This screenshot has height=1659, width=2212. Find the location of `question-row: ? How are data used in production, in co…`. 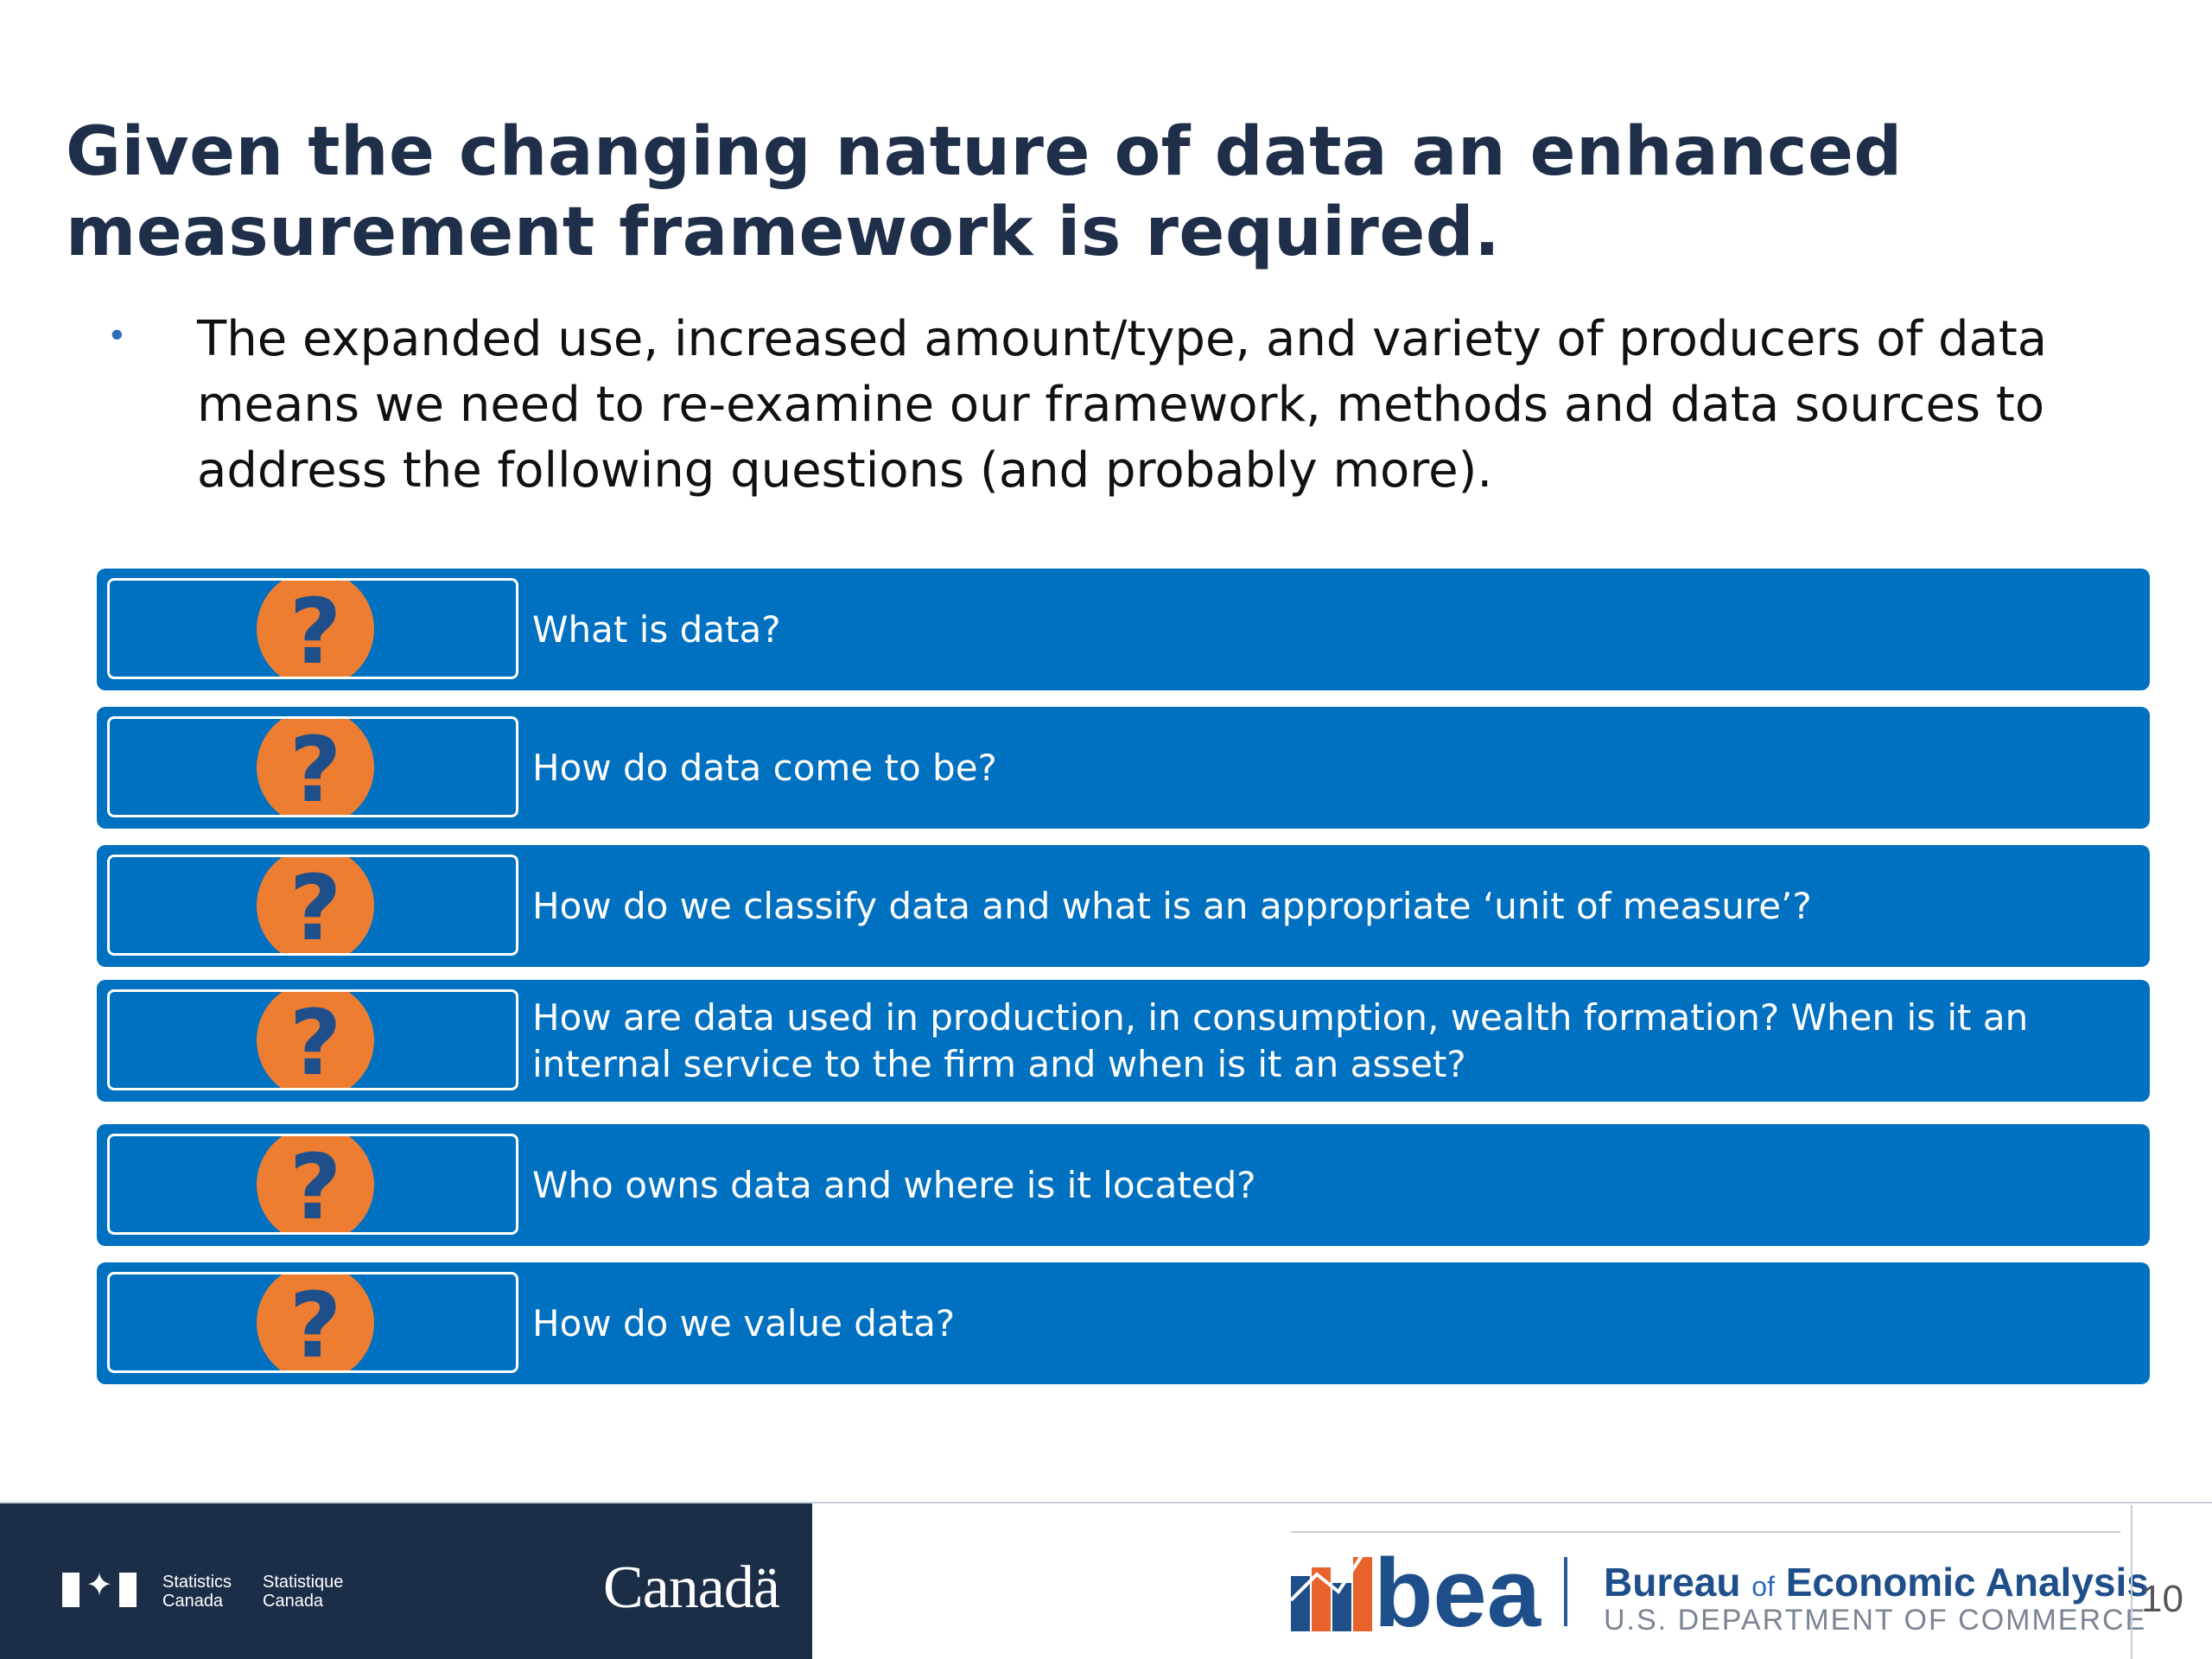

question-row: ? How are data used in production, in co… is located at coordinates (1123, 1041).